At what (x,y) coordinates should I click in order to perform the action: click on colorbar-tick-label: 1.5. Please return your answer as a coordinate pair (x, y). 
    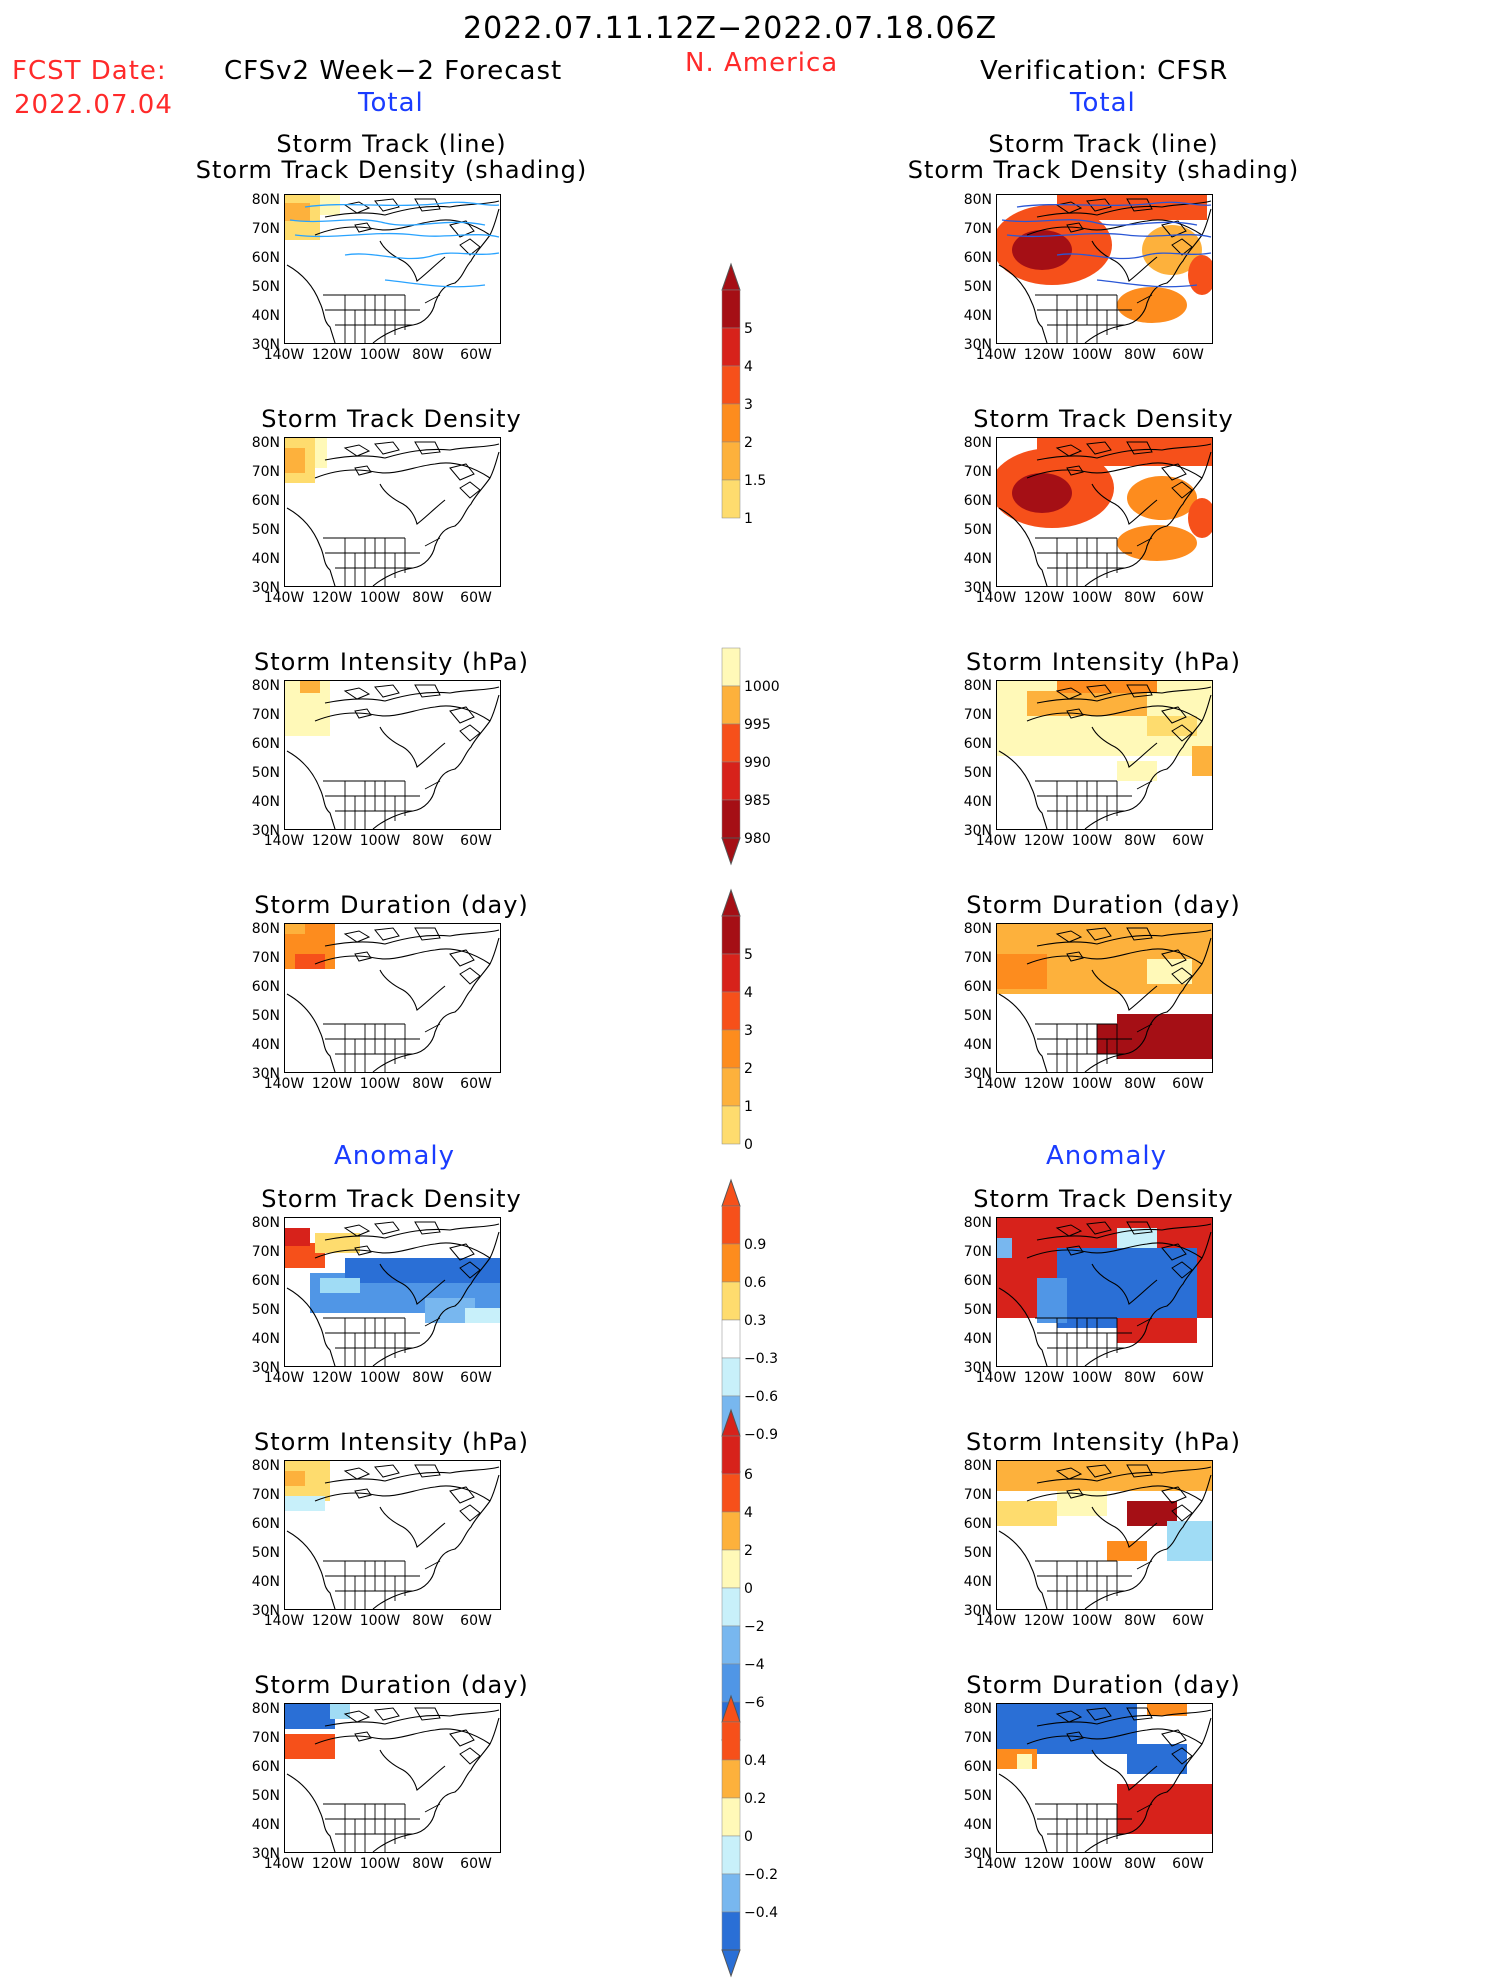
    Looking at the image, I should click on (755, 481).